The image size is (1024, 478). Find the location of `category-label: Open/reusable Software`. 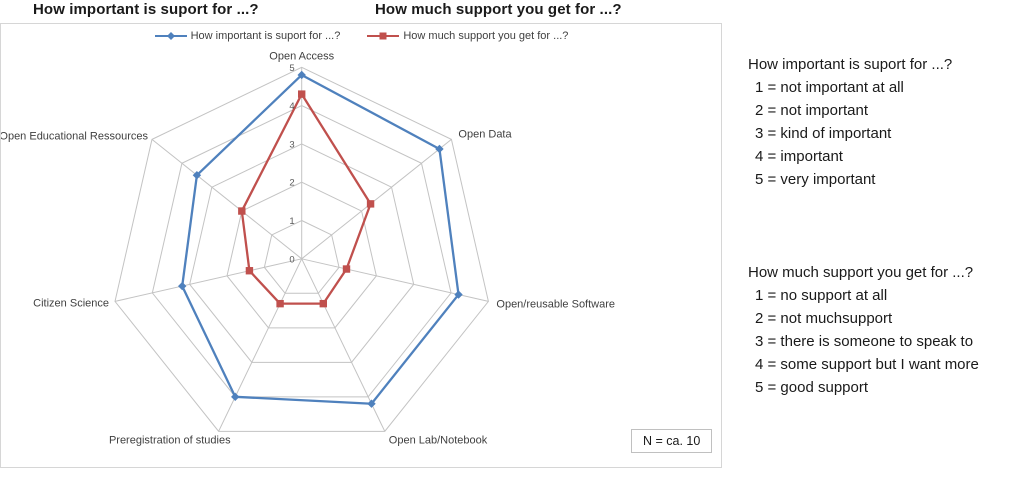

category-label: Open/reusable Software is located at coordinates (555, 304).